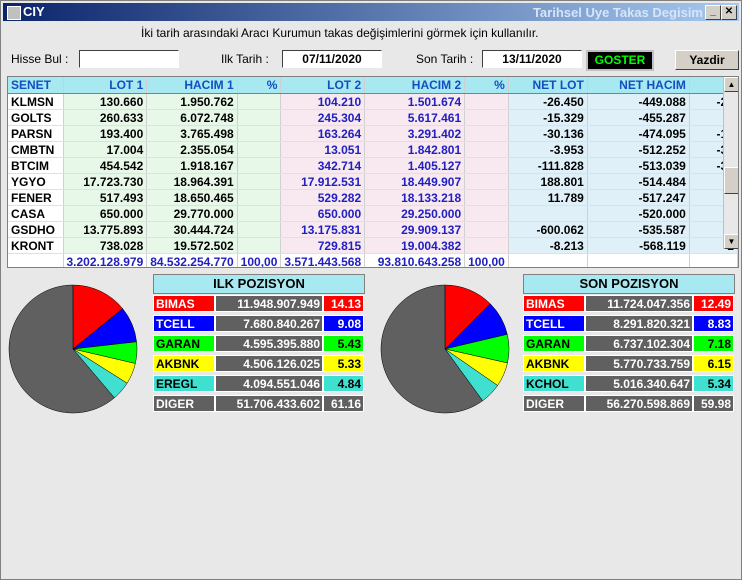 The image size is (742, 580). Describe the element at coordinates (638, 213) in the screenshot. I see `table-cell: -520.000` at that location.